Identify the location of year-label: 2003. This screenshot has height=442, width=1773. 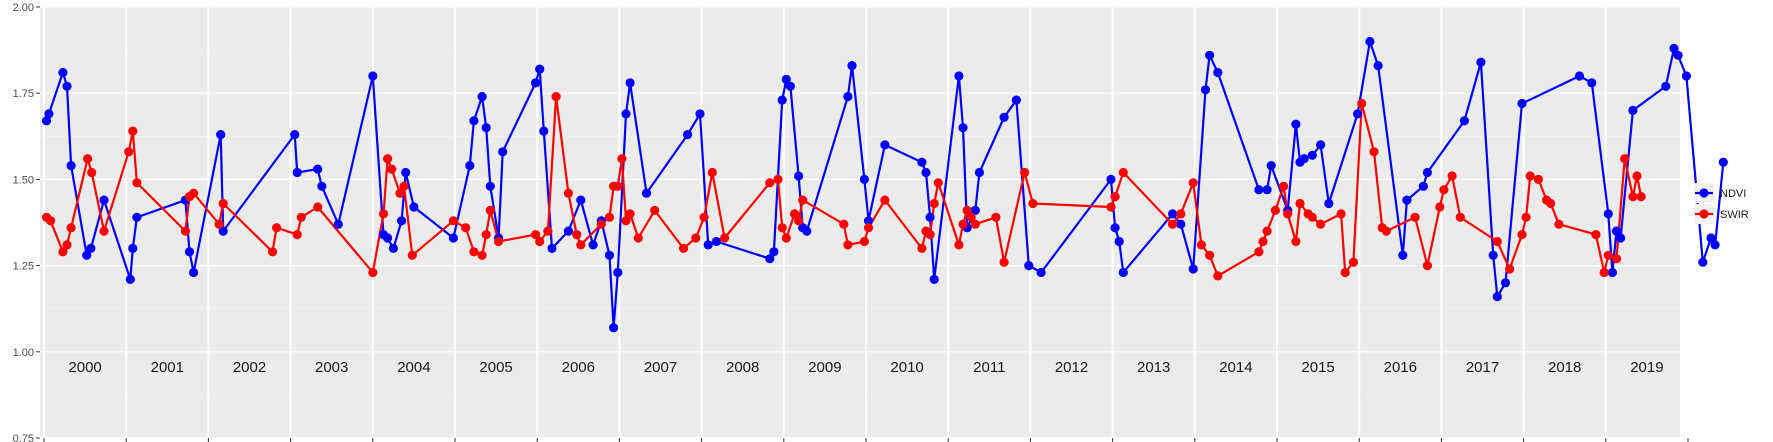
(331, 367).